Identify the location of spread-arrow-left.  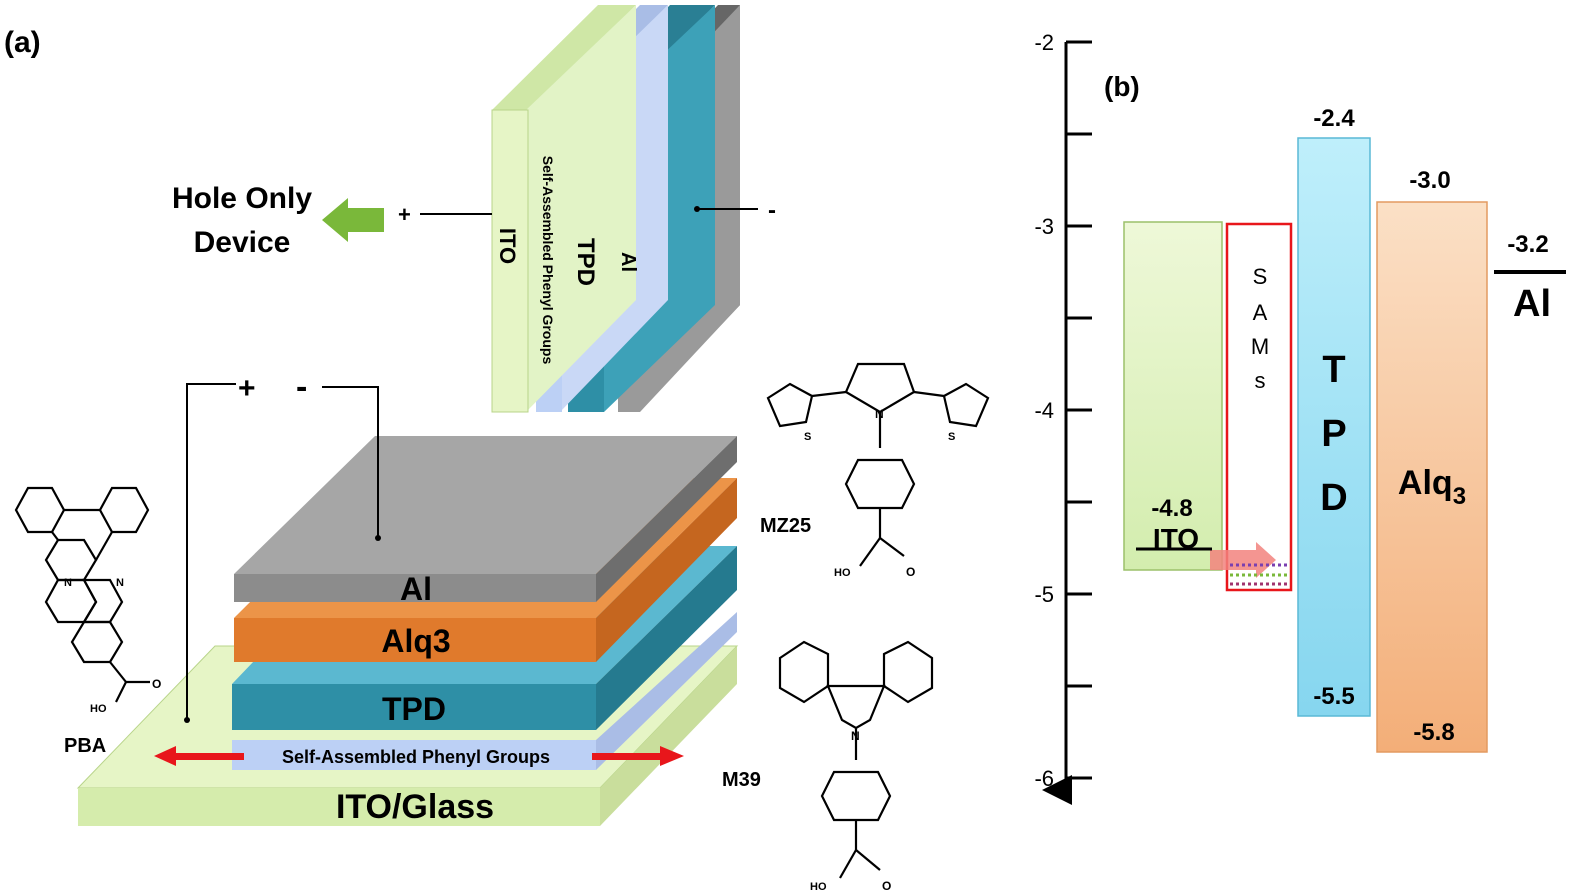
(199, 756).